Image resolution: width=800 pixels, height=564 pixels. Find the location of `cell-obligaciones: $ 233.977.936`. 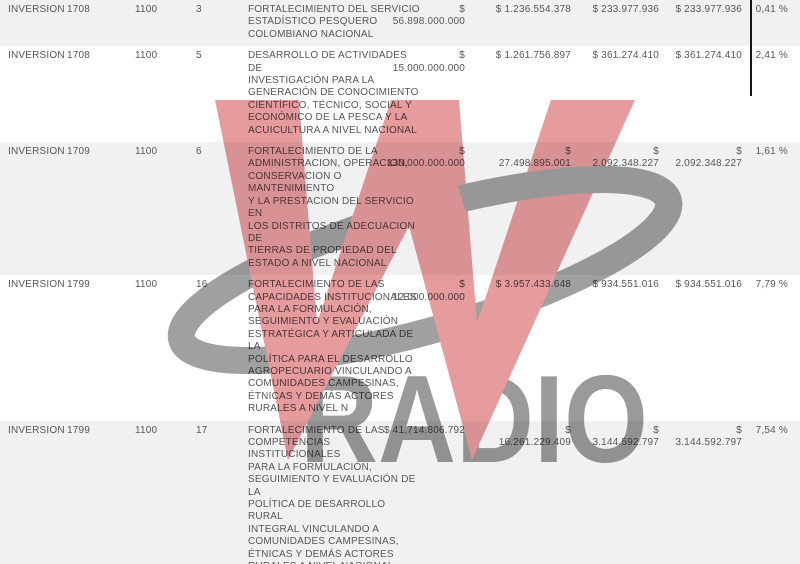

cell-obligaciones: $ 233.977.936 is located at coordinates (625, 9).